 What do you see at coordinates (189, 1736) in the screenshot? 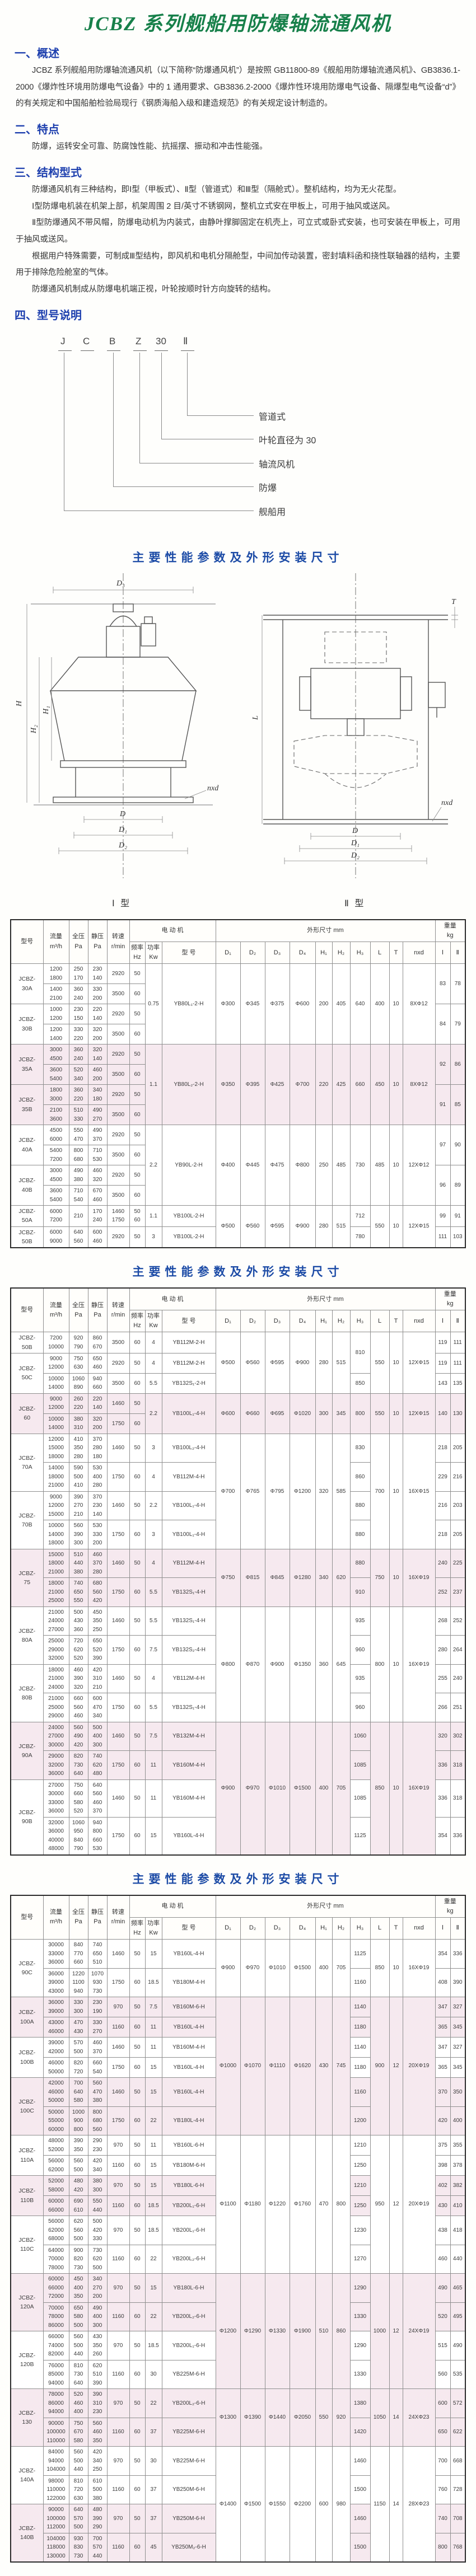
I see `data-cell: YB132M-4-H` at bounding box center [189, 1736].